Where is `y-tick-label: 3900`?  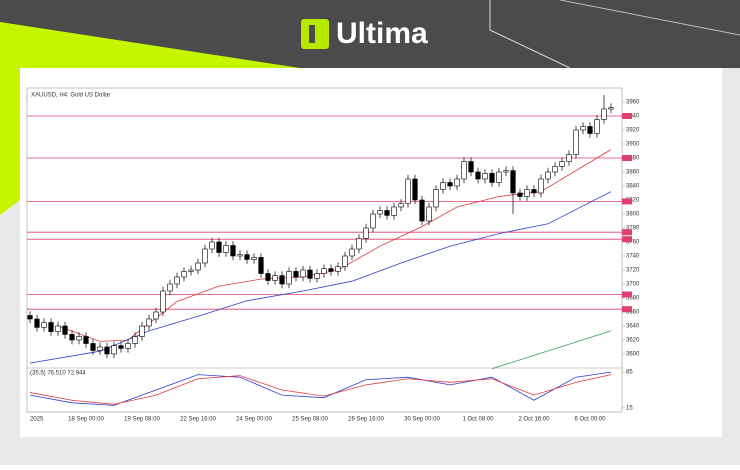 y-tick-label: 3900 is located at coordinates (633, 145).